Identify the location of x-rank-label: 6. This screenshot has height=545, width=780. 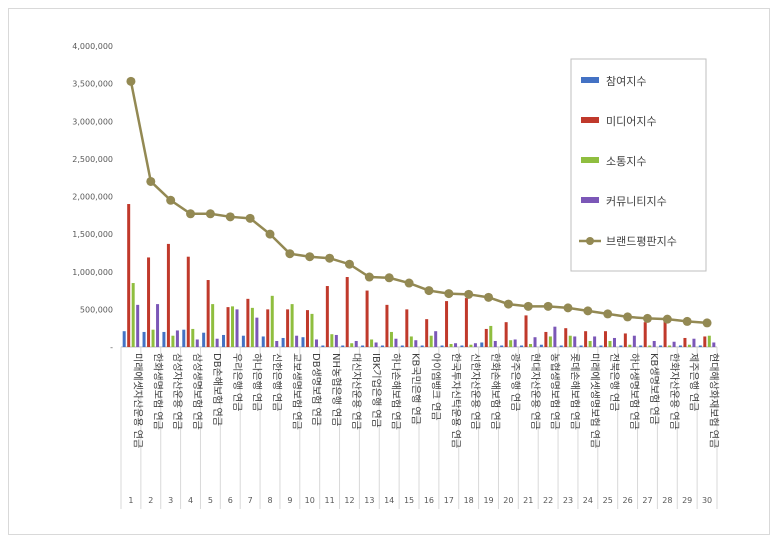
(230, 500).